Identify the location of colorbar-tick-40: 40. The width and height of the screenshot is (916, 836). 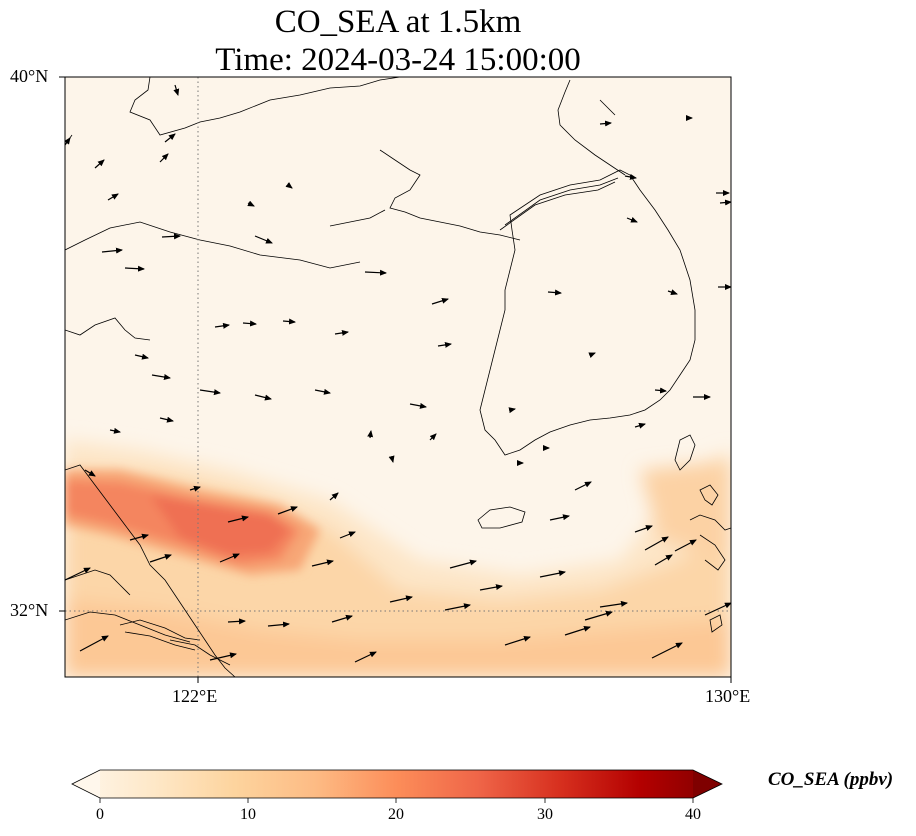
(693, 814).